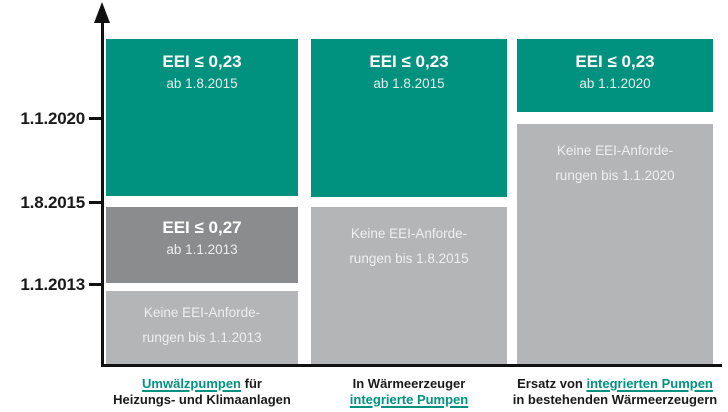 This screenshot has height=412, width=728. I want to click on y-axis-label-2020: 1.1.2020, so click(52, 118).